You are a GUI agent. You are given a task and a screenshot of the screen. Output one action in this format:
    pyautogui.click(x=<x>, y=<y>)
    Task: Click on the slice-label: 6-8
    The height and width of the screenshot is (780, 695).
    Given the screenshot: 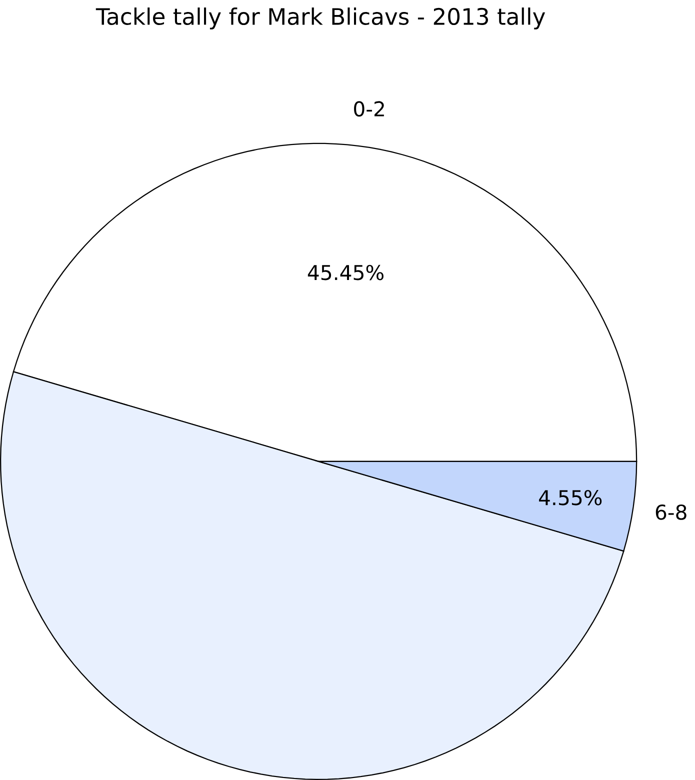 What is the action you would take?
    pyautogui.click(x=671, y=512)
    